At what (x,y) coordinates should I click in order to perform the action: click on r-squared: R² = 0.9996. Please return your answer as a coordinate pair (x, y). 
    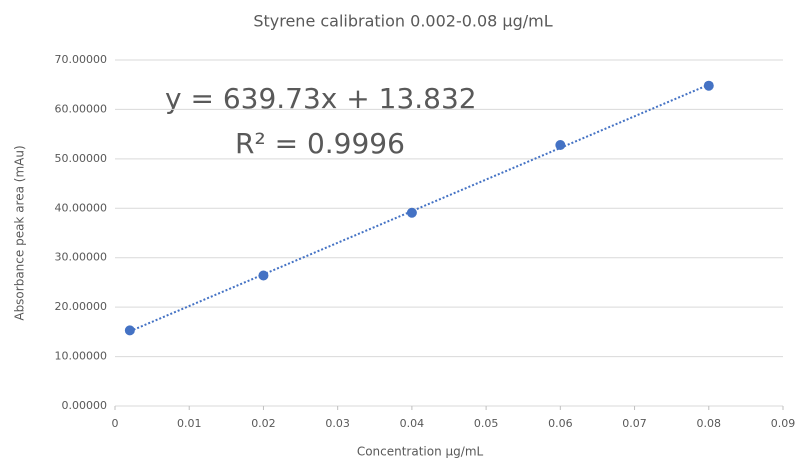
    Looking at the image, I should click on (320, 143).